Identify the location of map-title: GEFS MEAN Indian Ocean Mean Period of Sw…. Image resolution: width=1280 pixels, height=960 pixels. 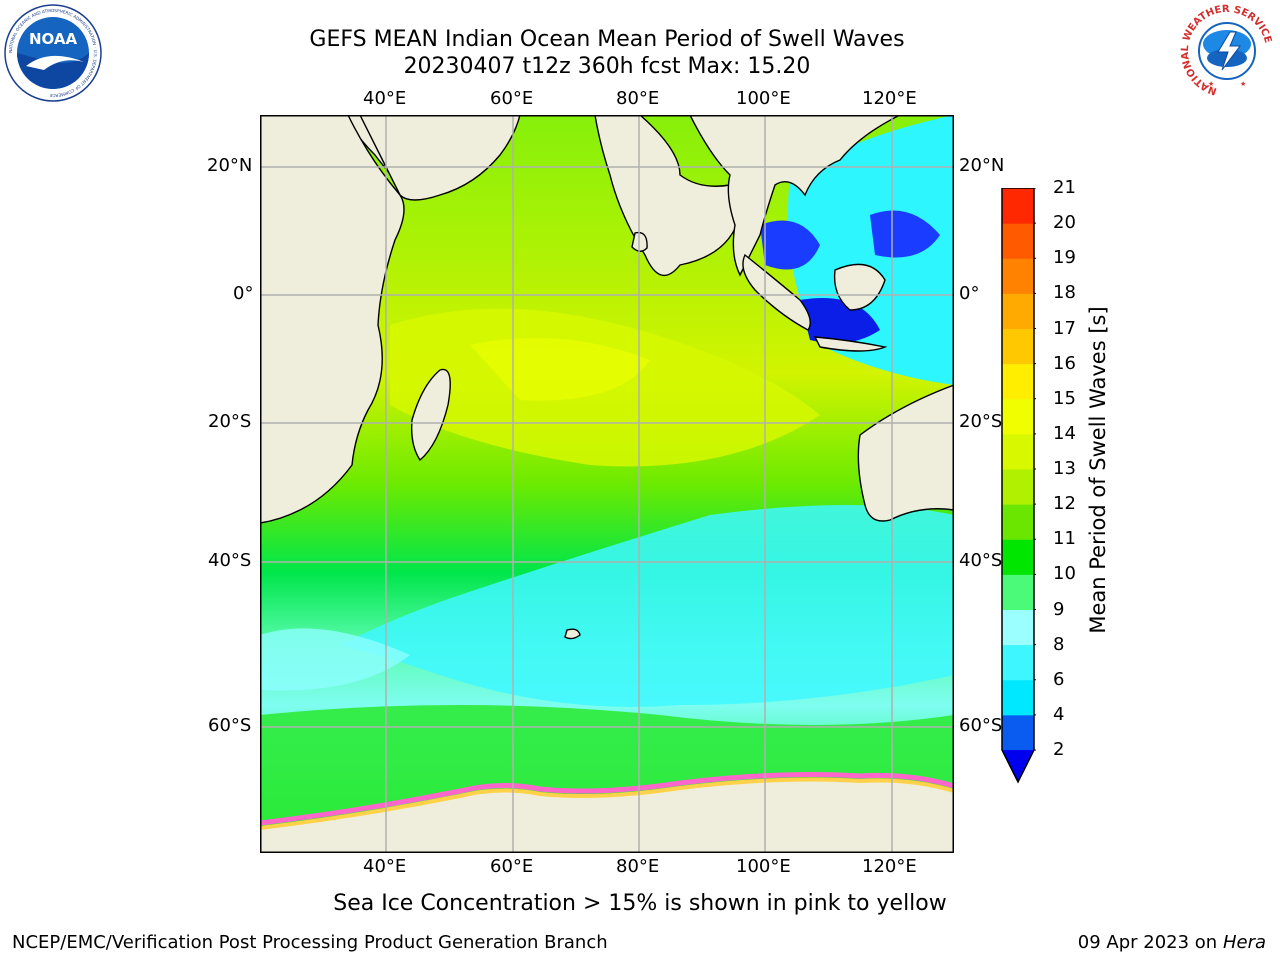
(607, 39).